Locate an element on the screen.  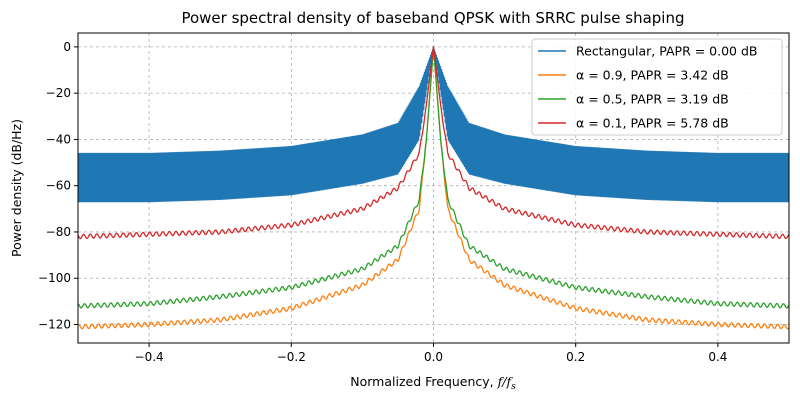
legend-label-4: α = 0.1, PAPR = 5.78 dB is located at coordinates (652, 123).